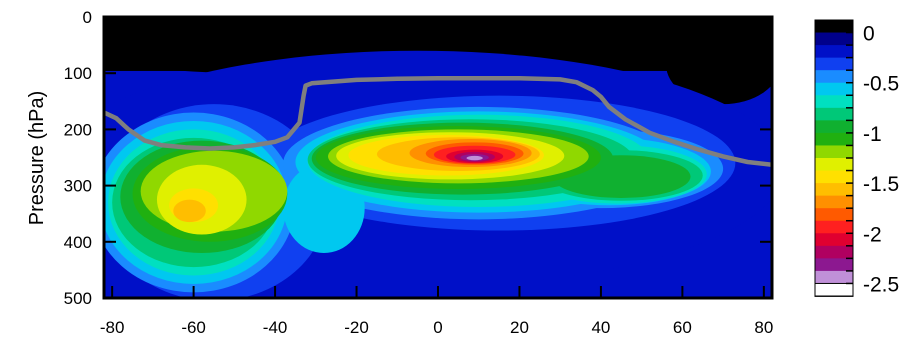  Describe the element at coordinates (193, 327) in the screenshot. I see `x-tick-label: -60` at that location.